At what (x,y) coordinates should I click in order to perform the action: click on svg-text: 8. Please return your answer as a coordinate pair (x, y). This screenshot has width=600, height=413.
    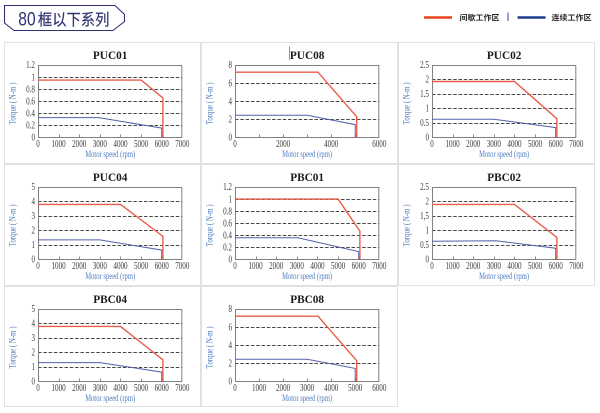
    Looking at the image, I should click on (231, 65).